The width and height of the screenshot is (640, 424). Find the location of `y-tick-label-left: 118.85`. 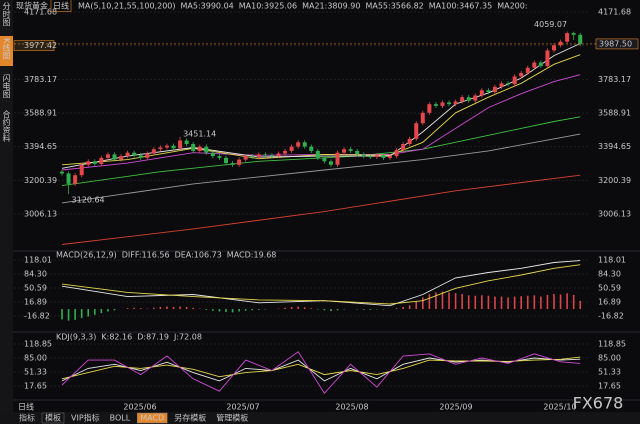

y-tick-label-left: 118.85 is located at coordinates (38, 344).